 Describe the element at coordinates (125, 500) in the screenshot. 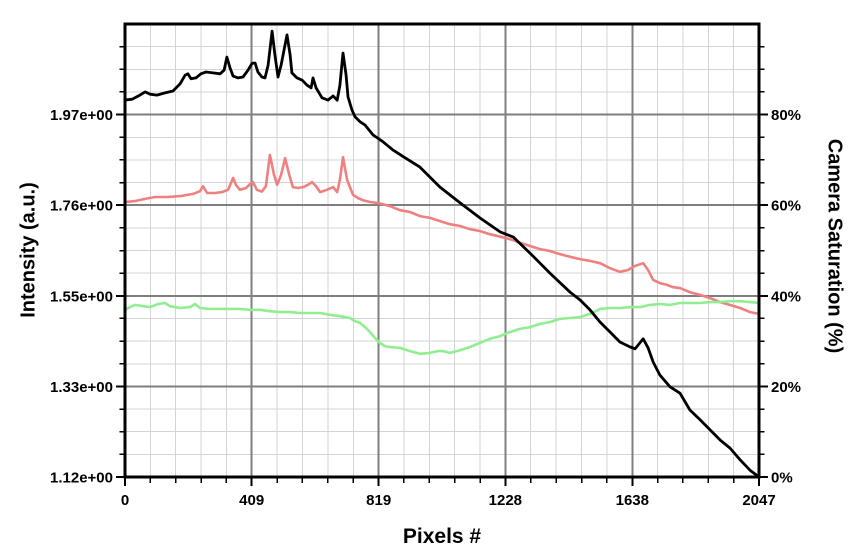

I see `x-tick-label: 0` at that location.